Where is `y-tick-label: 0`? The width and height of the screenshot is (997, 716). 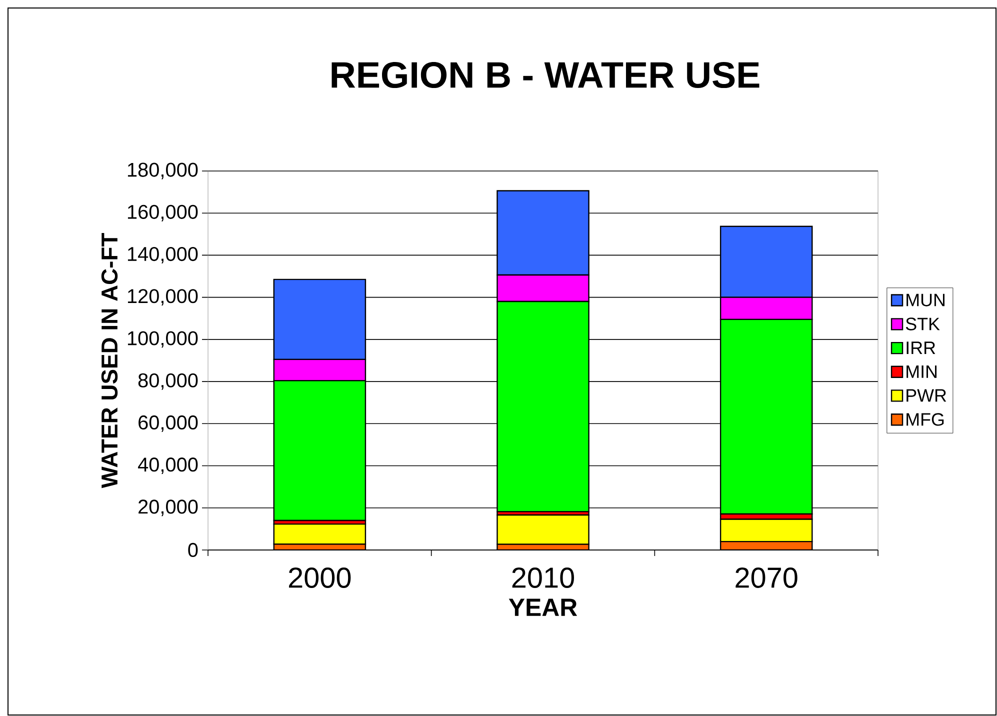 y-tick-label: 0 is located at coordinates (193, 550).